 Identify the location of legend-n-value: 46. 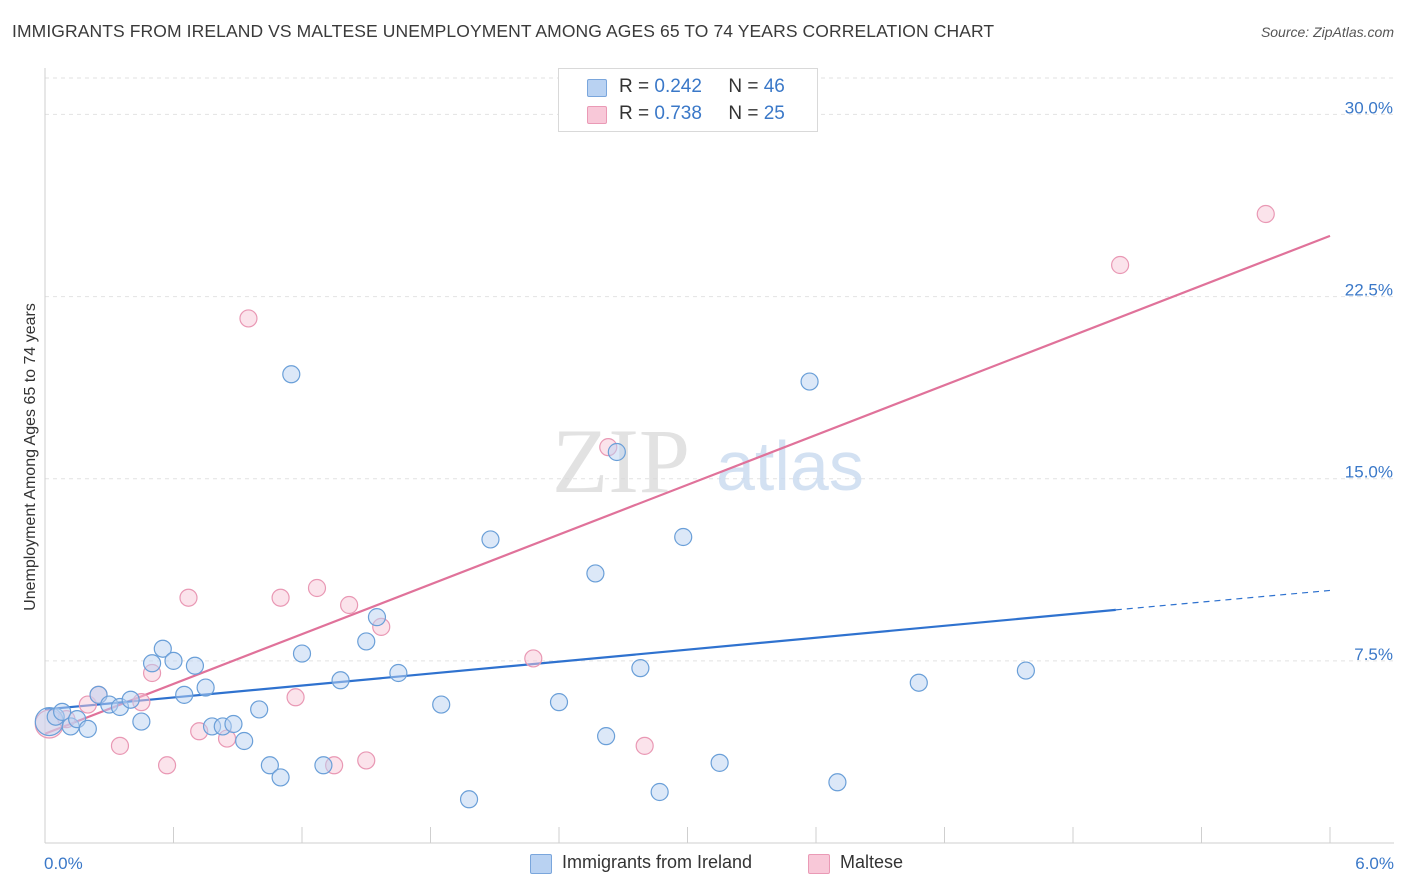
(774, 86).